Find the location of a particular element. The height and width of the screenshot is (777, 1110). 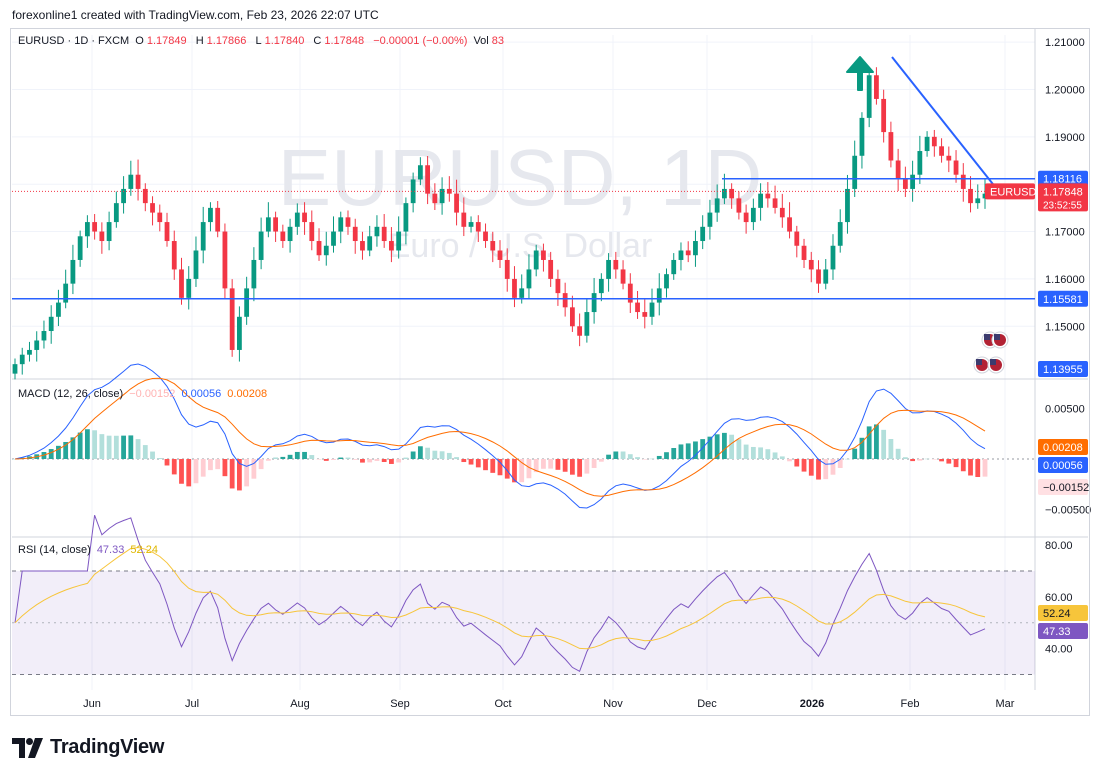

macd-title: MACD (12, 26, close) is located at coordinates (71, 394).